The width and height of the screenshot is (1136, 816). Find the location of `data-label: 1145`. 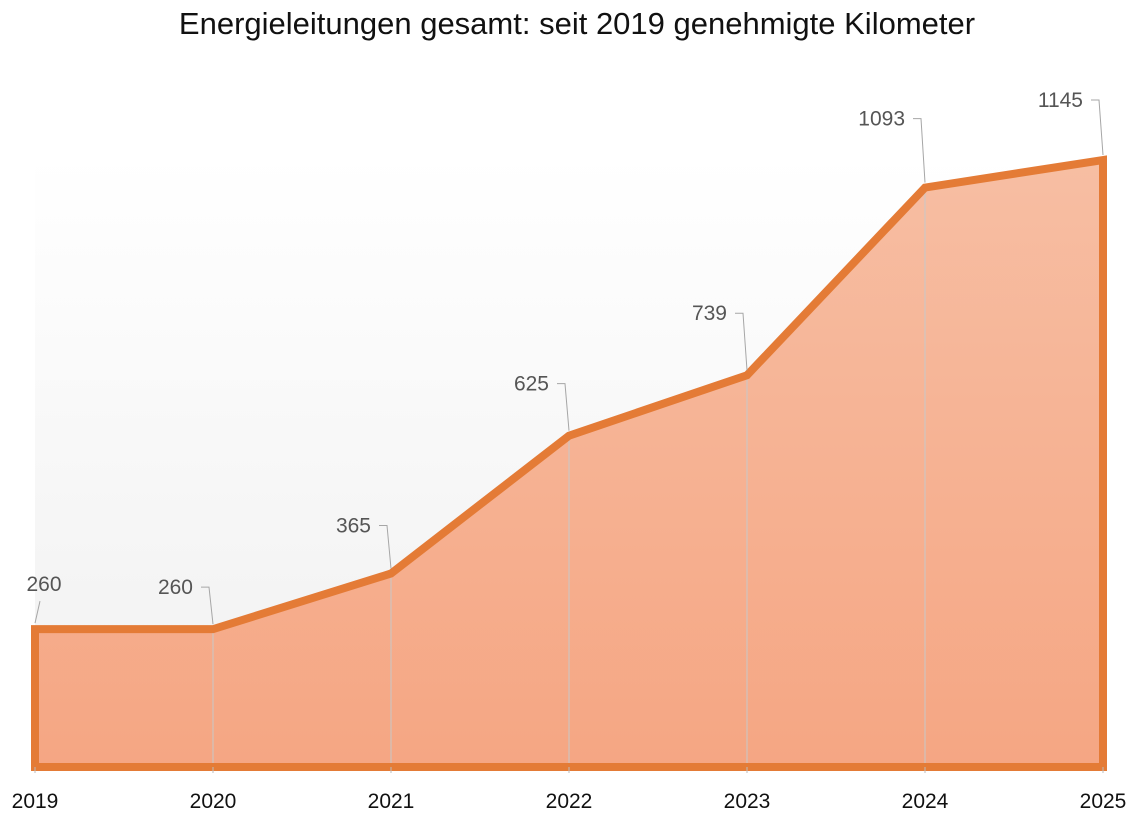

data-label: 1145 is located at coordinates (1060, 100).